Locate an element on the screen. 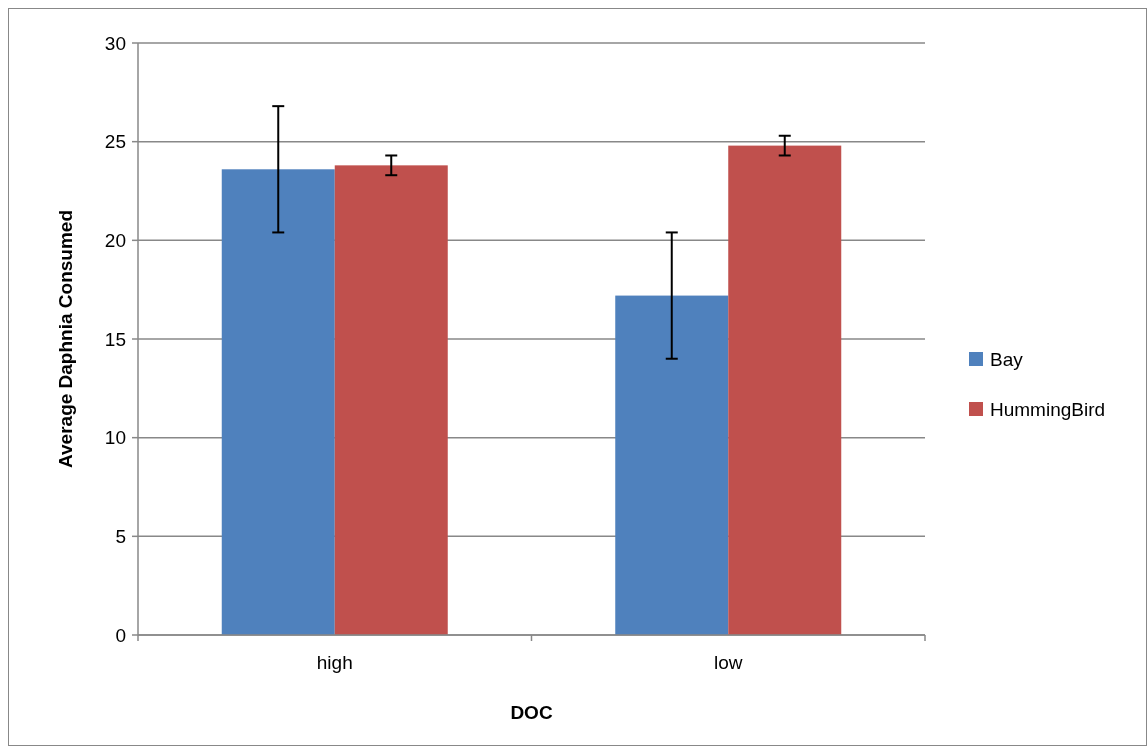  y-tick-label: 15 is located at coordinates (115, 339).